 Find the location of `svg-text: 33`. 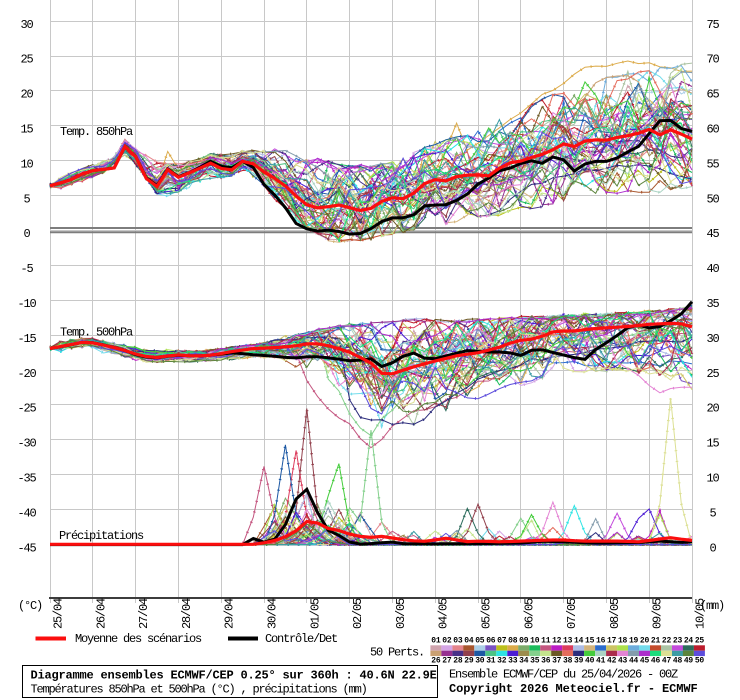

svg-text: 33 is located at coordinates (513, 660).